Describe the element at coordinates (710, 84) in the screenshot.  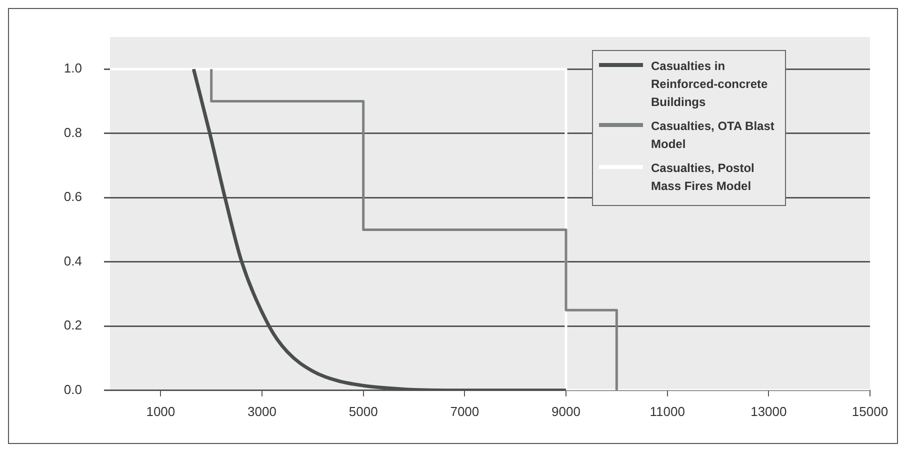
I see `legend-label: Casualties in Reinforced-concrete Buildings` at that location.